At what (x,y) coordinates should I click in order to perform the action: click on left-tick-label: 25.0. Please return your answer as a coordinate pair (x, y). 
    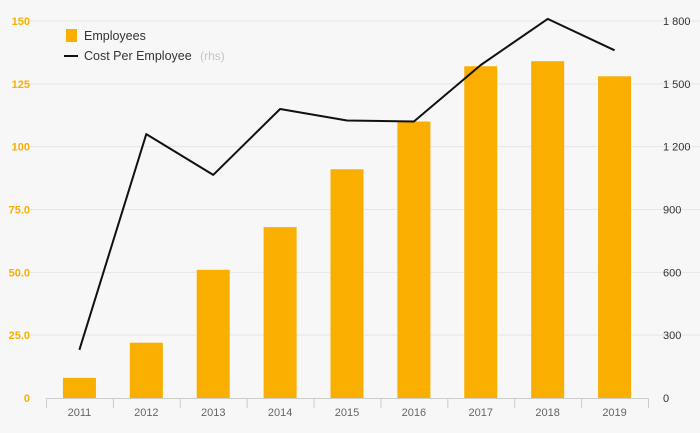
    Looking at the image, I should click on (19, 336).